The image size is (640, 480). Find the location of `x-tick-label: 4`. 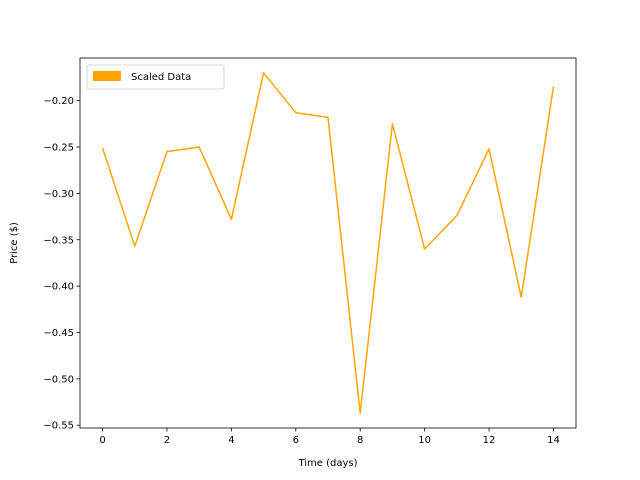

x-tick-label: 4 is located at coordinates (231, 440).